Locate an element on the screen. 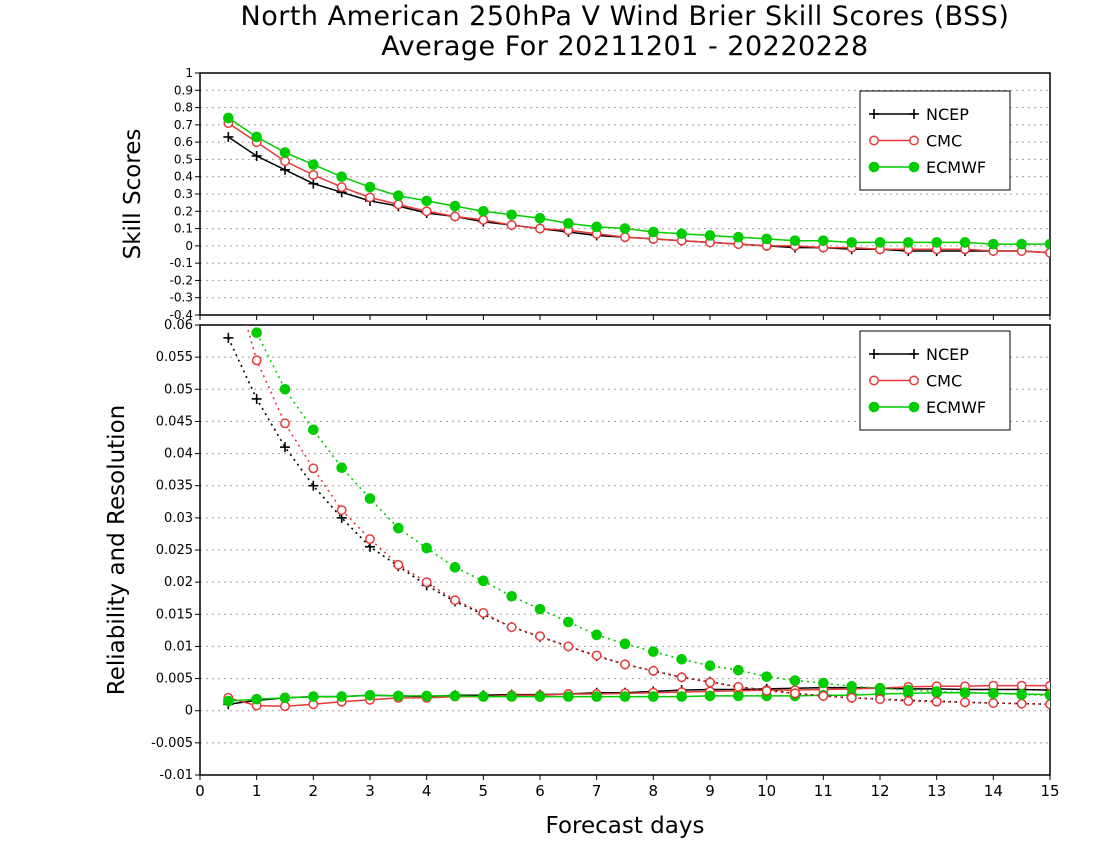 This screenshot has width=1100, height=850. x-tick-label: 10 is located at coordinates (766, 791).